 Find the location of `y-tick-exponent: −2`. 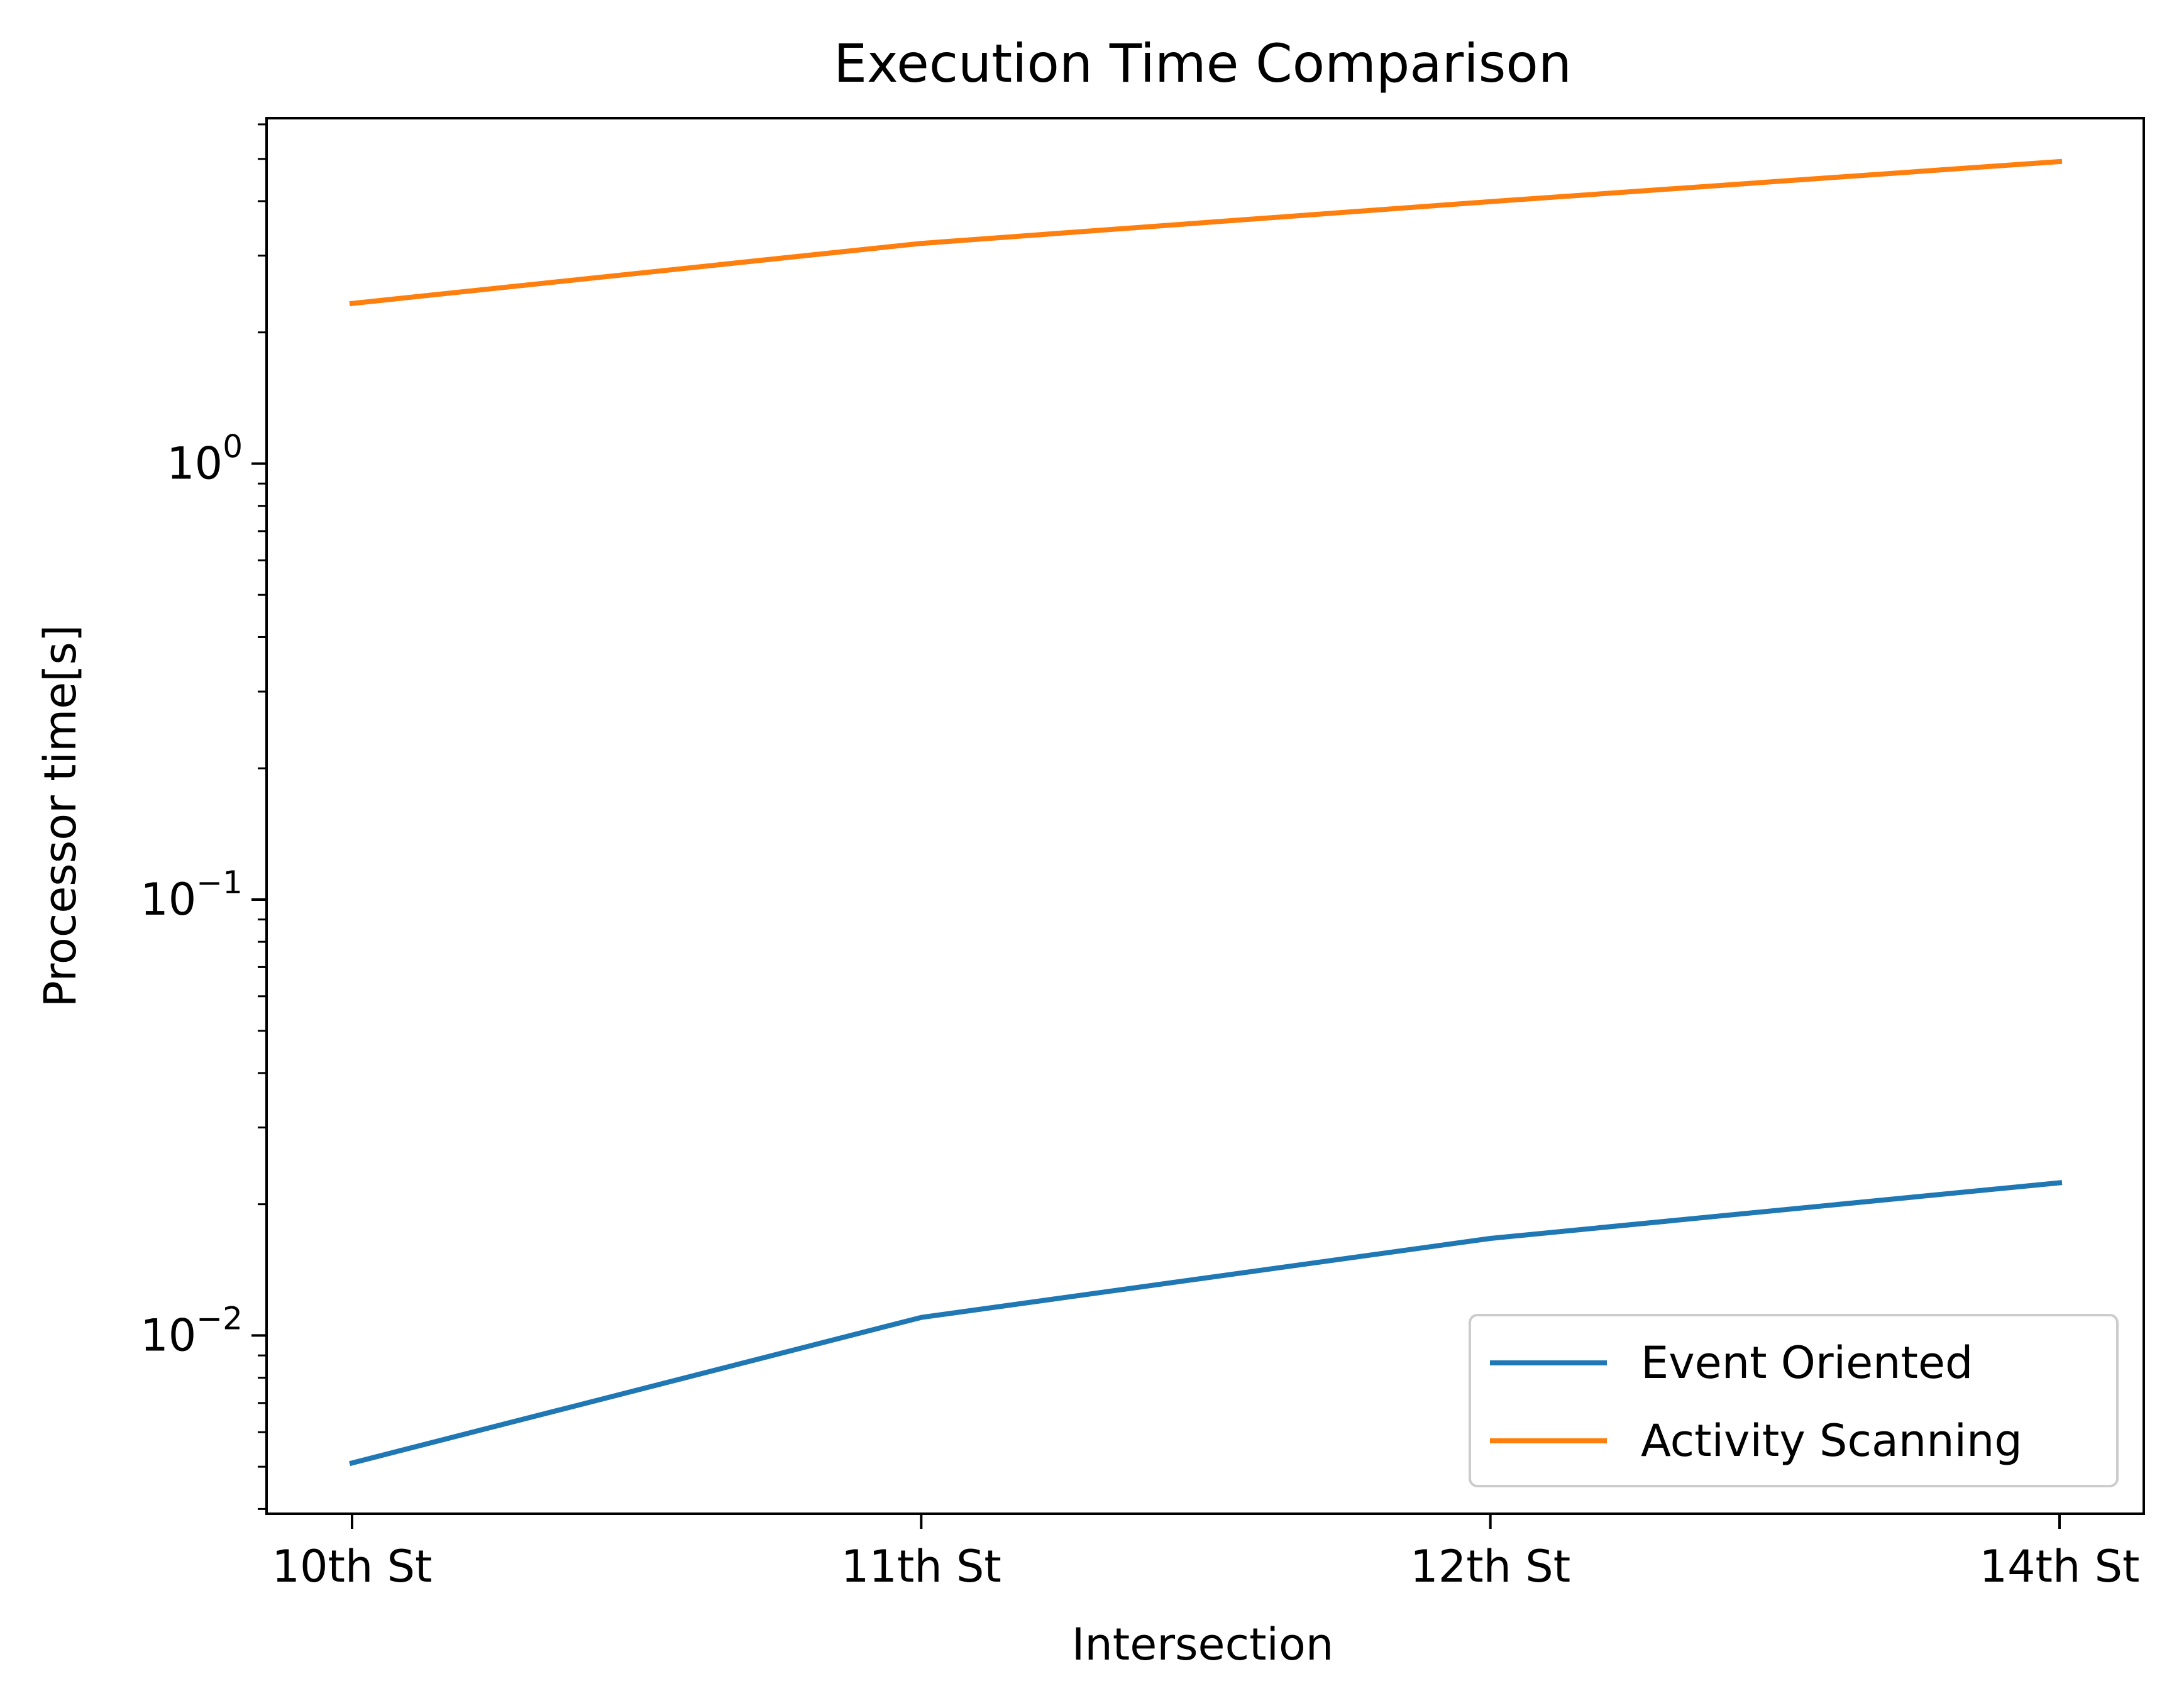

y-tick-exponent: −2 is located at coordinates (219, 1318).